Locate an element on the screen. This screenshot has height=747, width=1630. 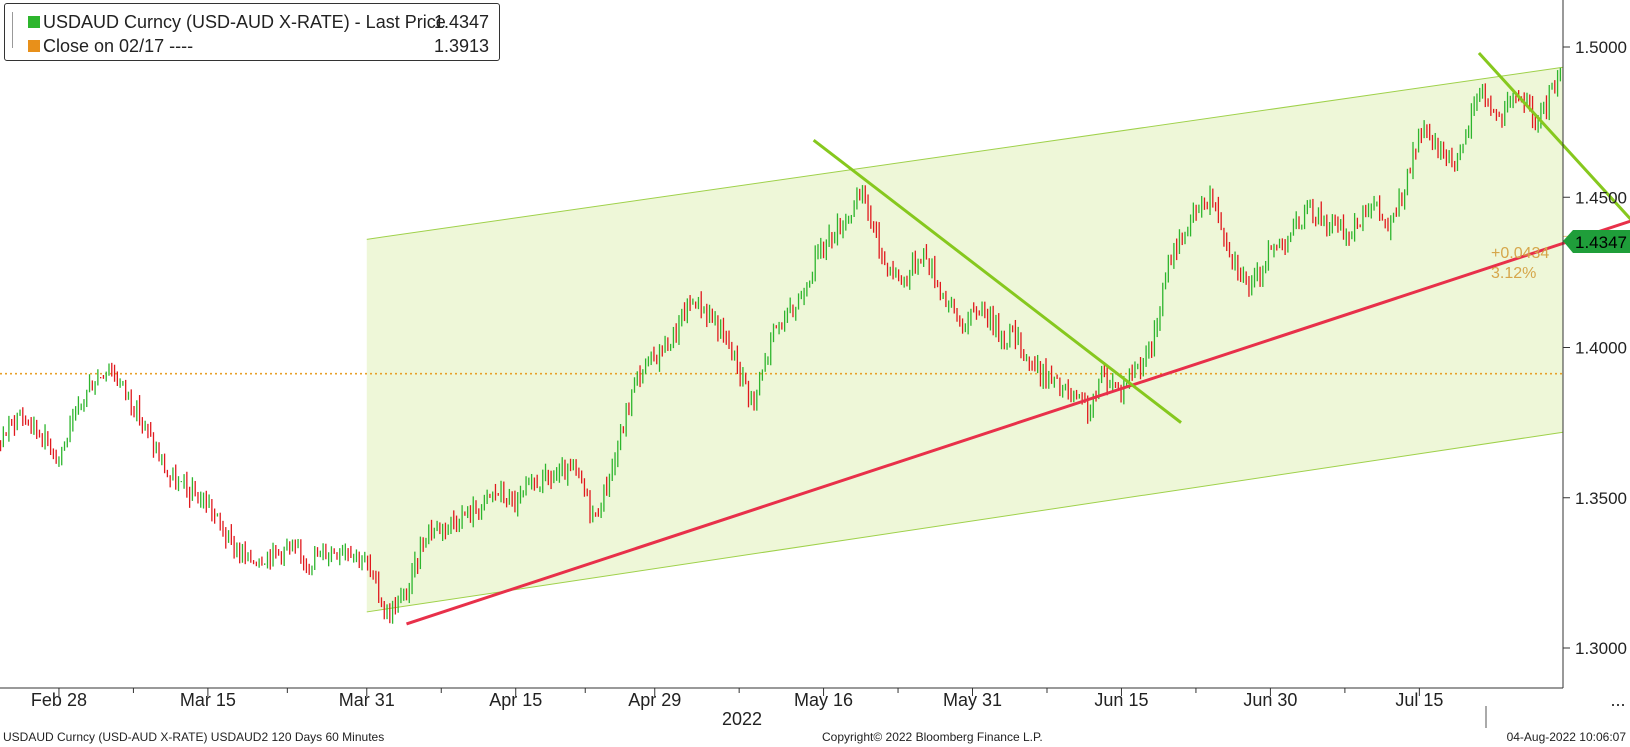
y-ticks: 1.3000 1.3500 1.4000 1.4500 1.5000 is located at coordinates (1595, 348).